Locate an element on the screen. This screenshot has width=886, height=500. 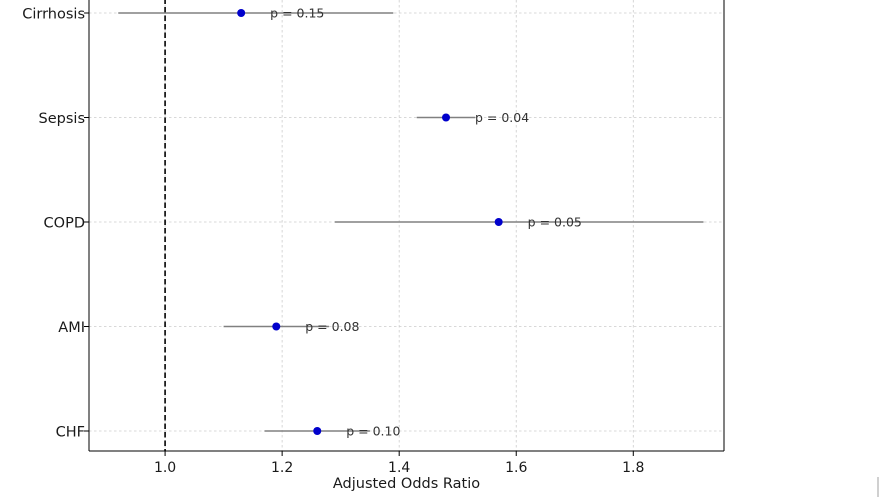
x-tick-label-2: 1.4 is located at coordinates (399, 468).